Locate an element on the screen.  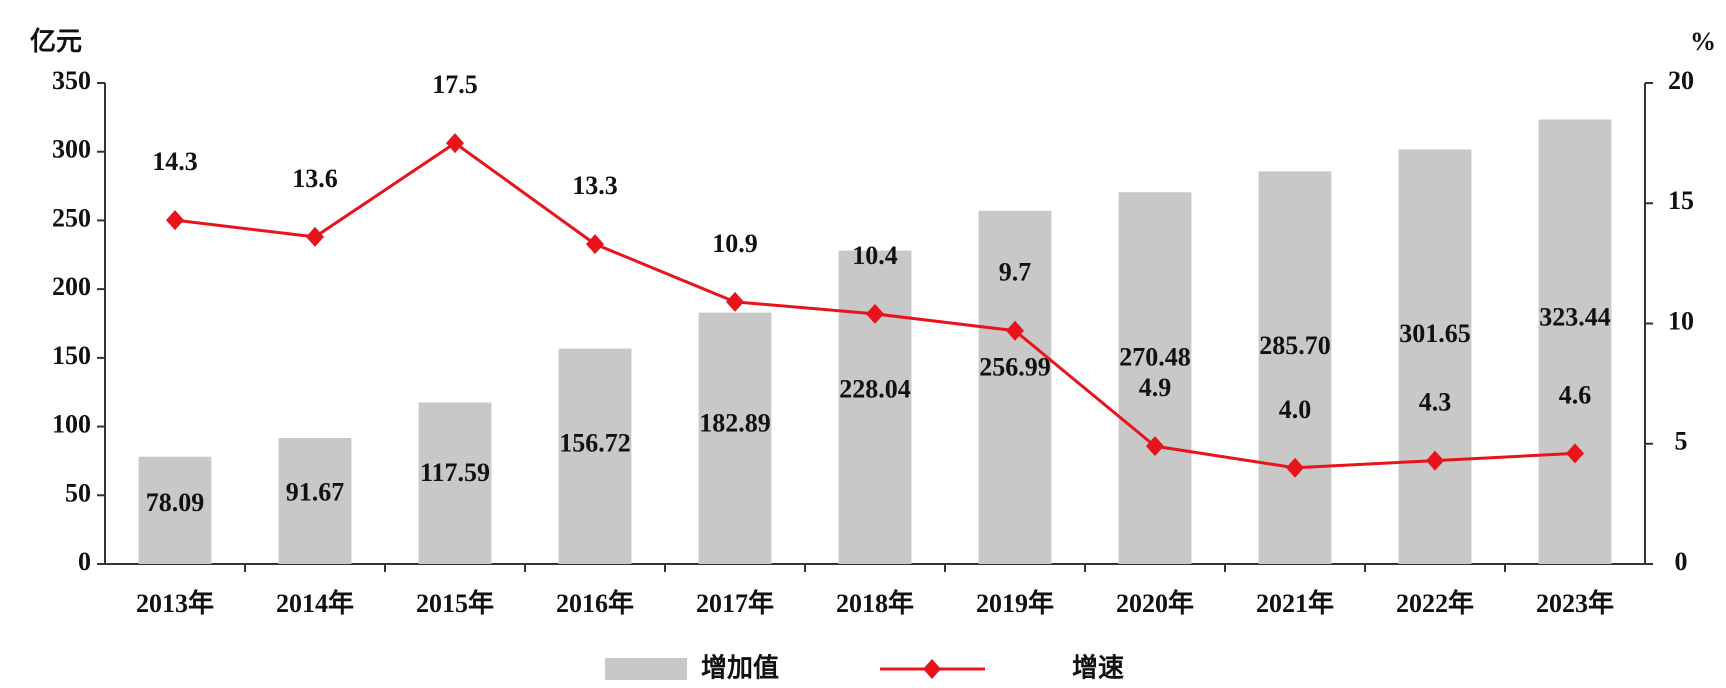
x-tick-label: 2014年 is located at coordinates (315, 603).